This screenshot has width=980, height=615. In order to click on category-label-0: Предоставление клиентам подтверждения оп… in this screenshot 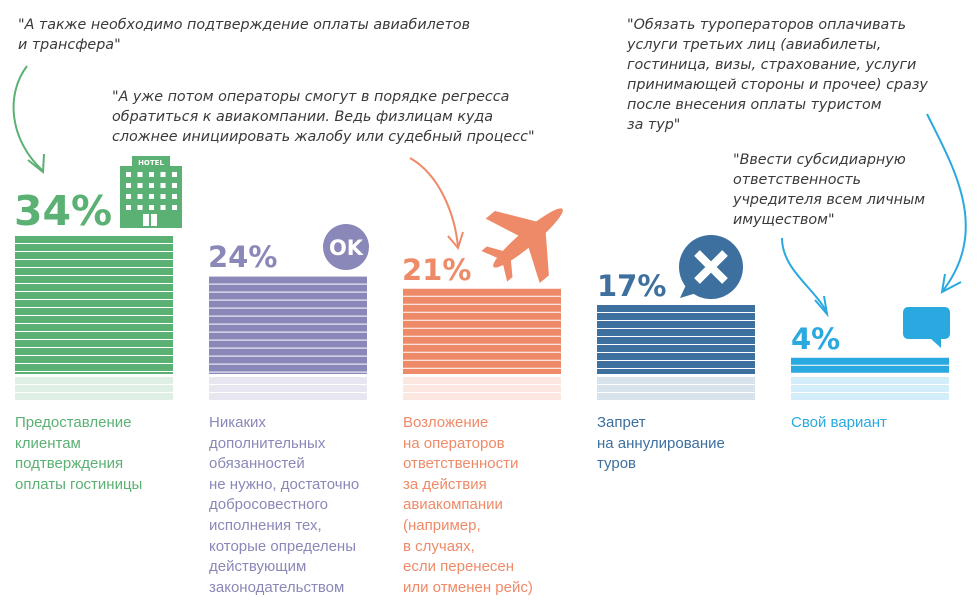, I will do `click(79, 453)`.